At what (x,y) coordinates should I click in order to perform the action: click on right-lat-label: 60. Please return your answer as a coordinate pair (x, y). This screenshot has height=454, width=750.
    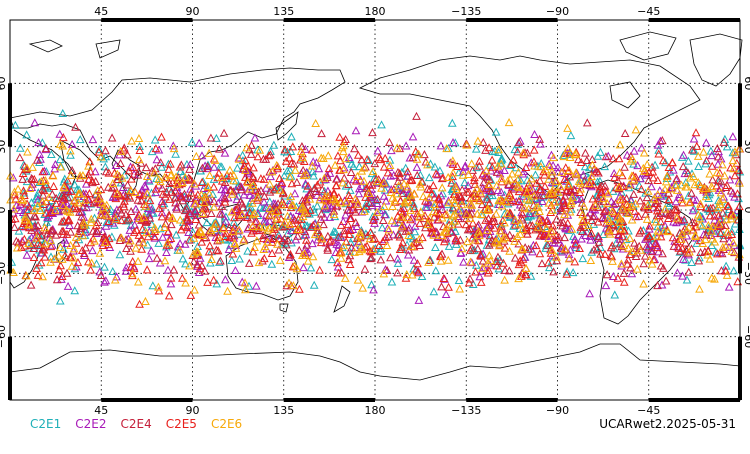
    Looking at the image, I should click on (746, 83).